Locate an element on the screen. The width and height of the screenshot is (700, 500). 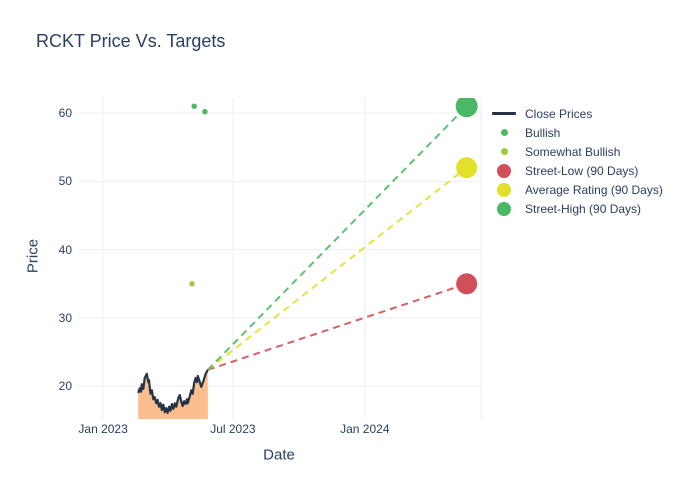
legend-item-bullish: Bullish is located at coordinates (576, 132).